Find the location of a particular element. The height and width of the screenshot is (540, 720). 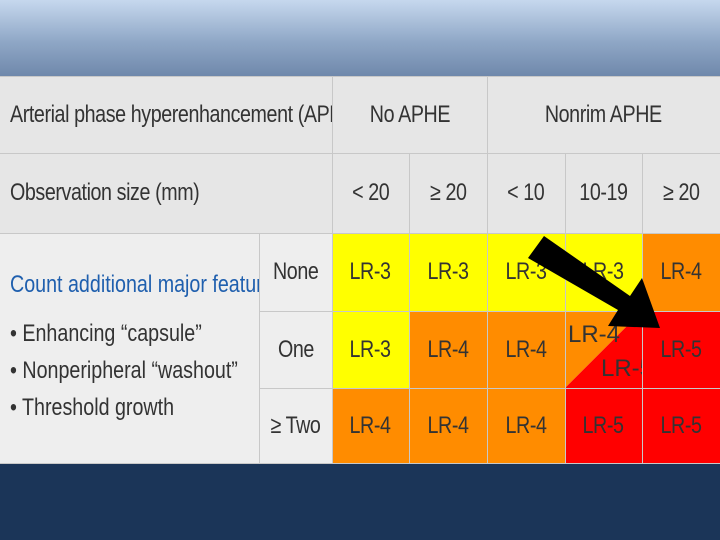

size-col-5: ≥ 20 is located at coordinates (681, 193).